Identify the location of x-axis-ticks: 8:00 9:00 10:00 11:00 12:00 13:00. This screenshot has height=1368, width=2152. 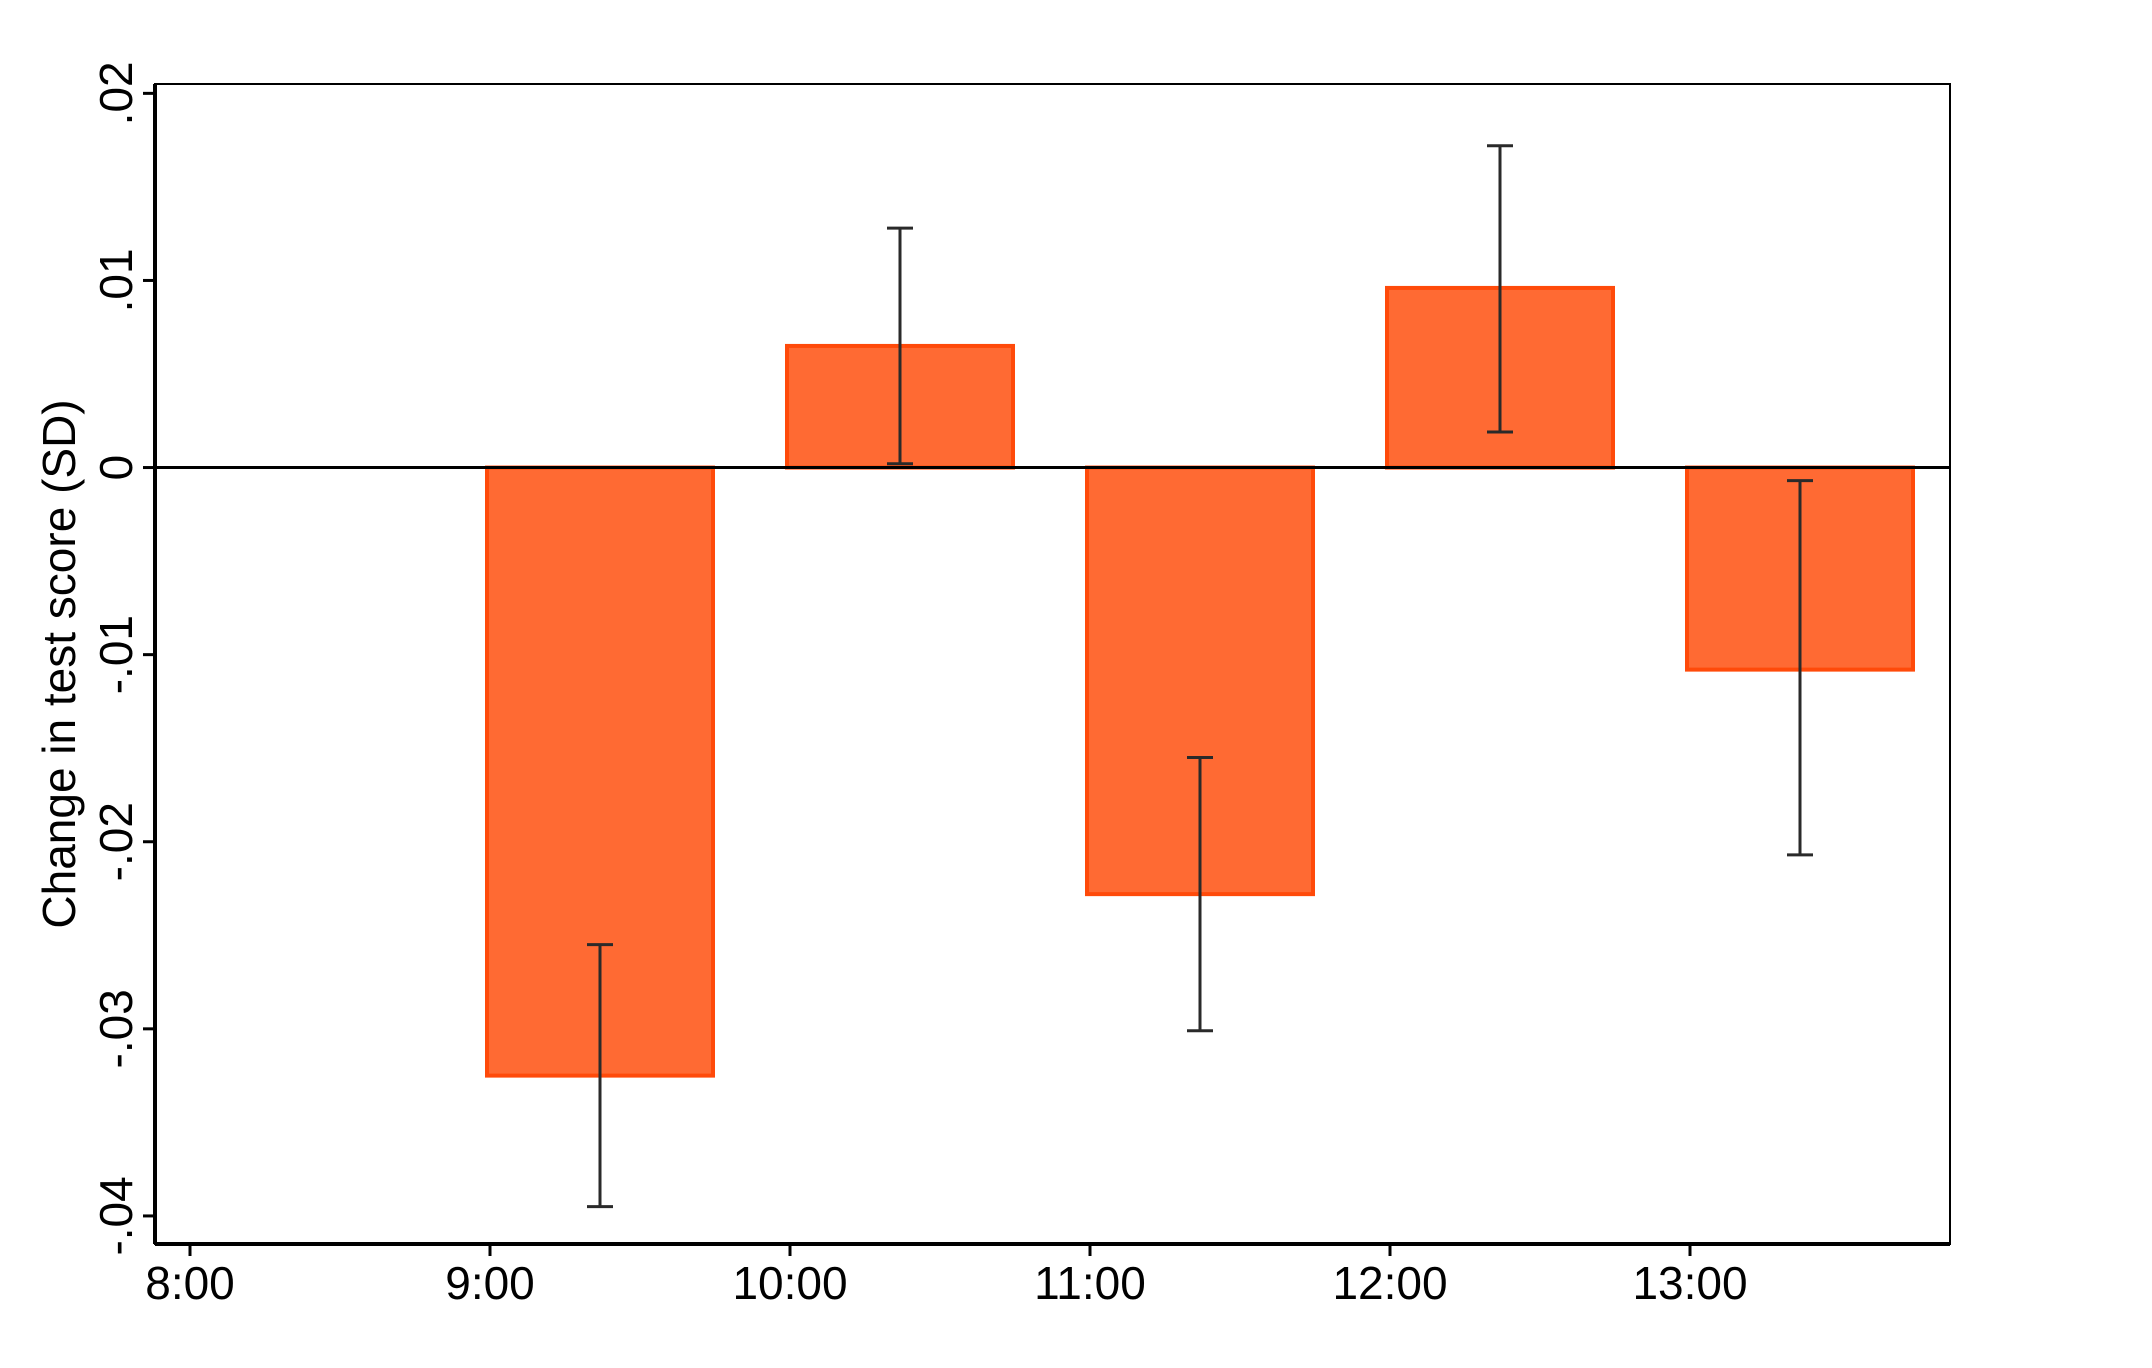
(946, 1276).